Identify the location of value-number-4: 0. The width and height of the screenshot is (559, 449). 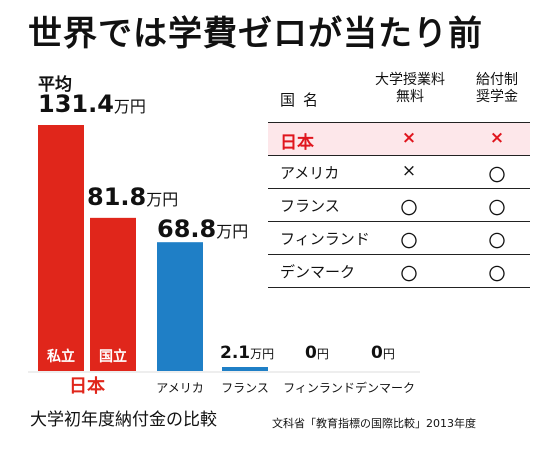
(311, 353).